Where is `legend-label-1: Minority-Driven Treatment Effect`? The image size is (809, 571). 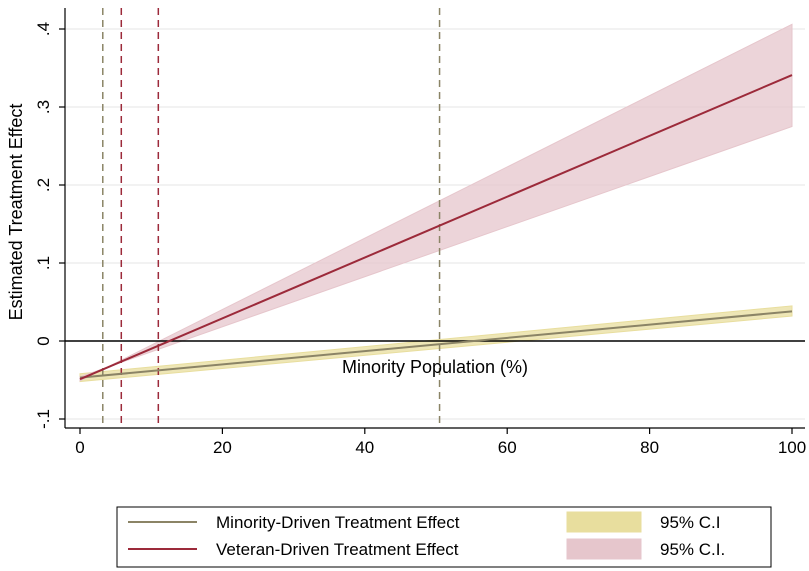
legend-label-1: Minority-Driven Treatment Effect is located at coordinates (338, 522).